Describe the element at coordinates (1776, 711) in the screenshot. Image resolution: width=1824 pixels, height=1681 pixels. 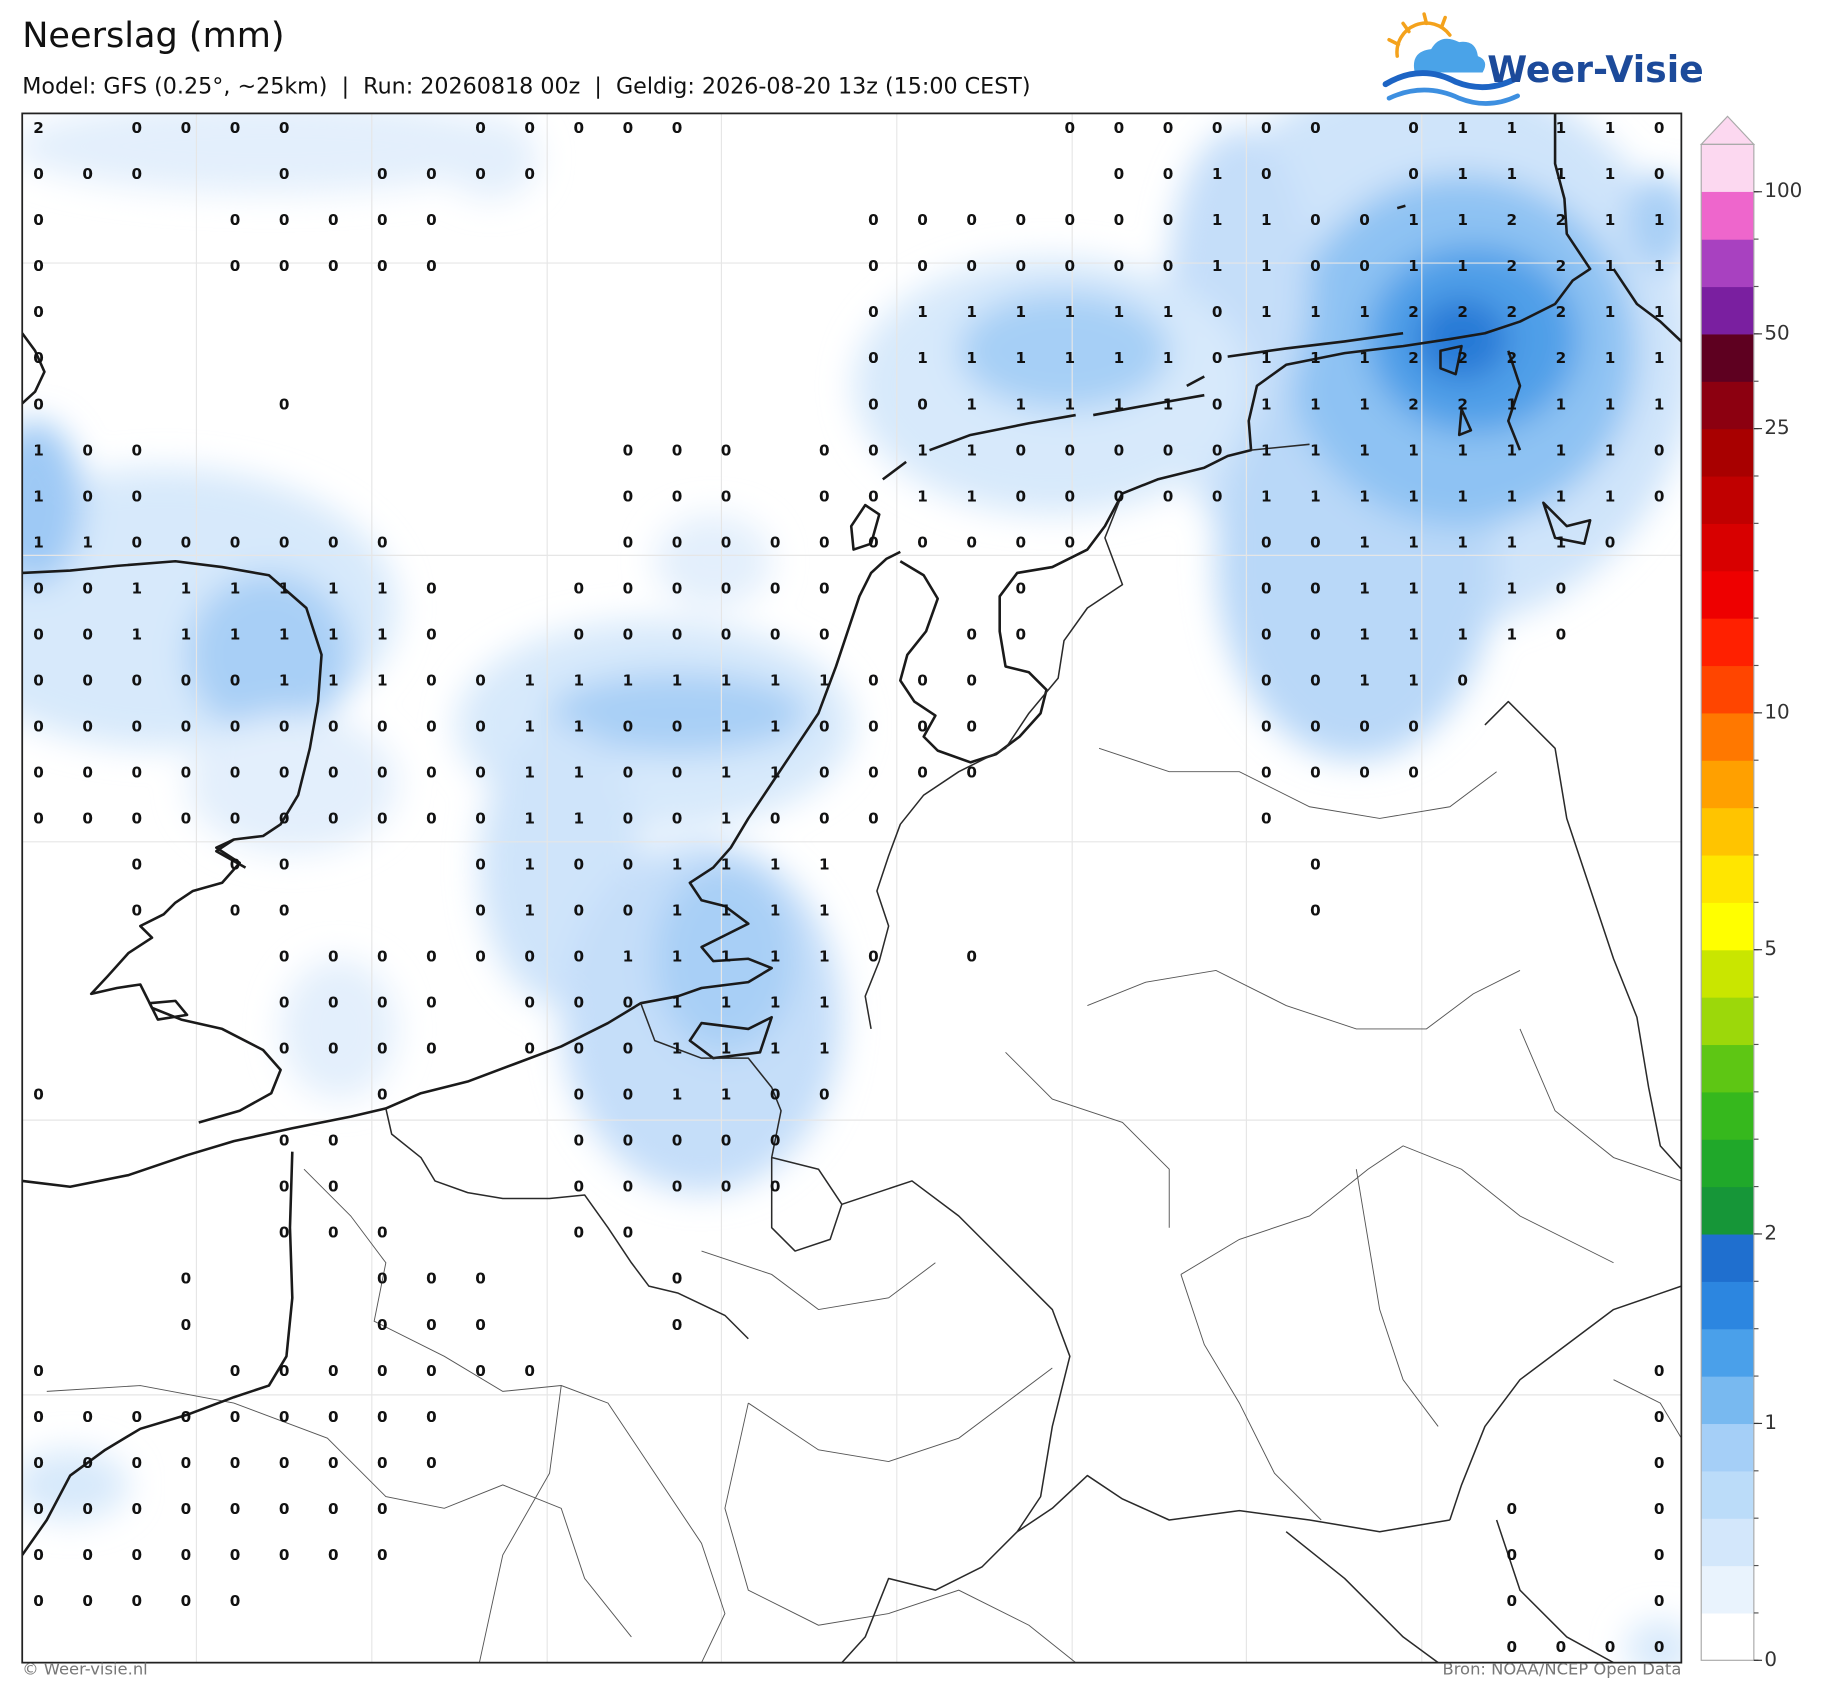
I see `colorbar-tick-label: 10` at that location.